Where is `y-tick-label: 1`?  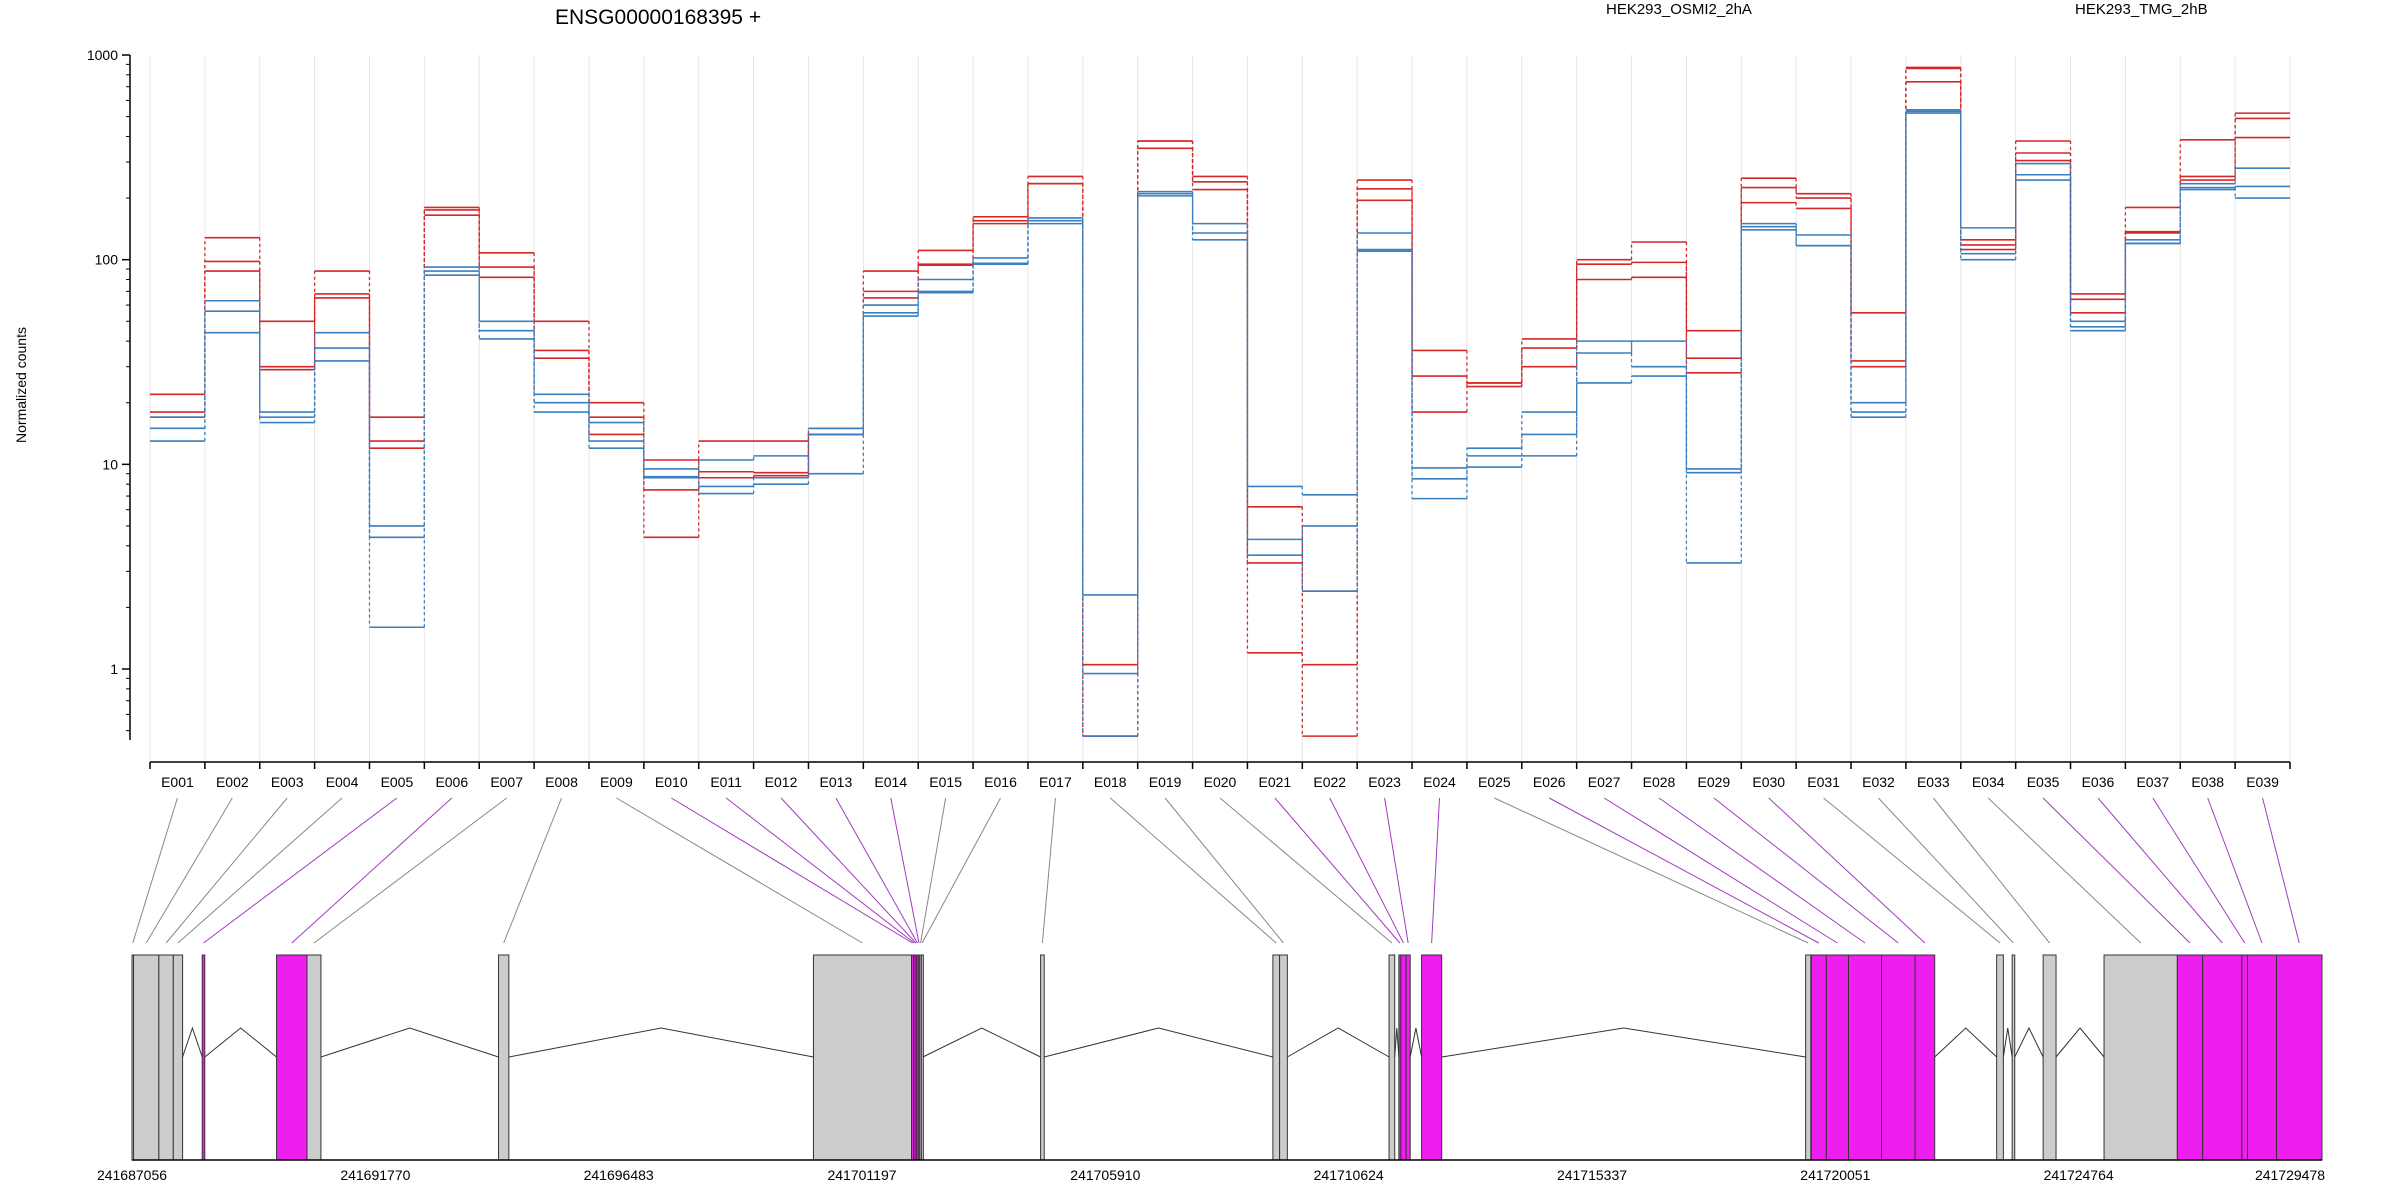 y-tick-label: 1 is located at coordinates (114, 669).